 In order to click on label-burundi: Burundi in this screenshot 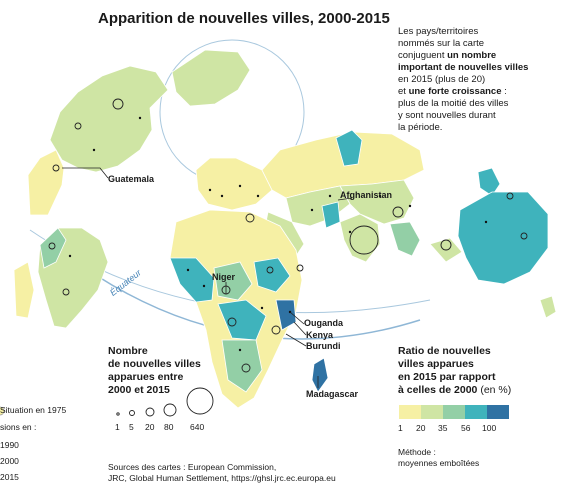, I will do `click(323, 346)`.